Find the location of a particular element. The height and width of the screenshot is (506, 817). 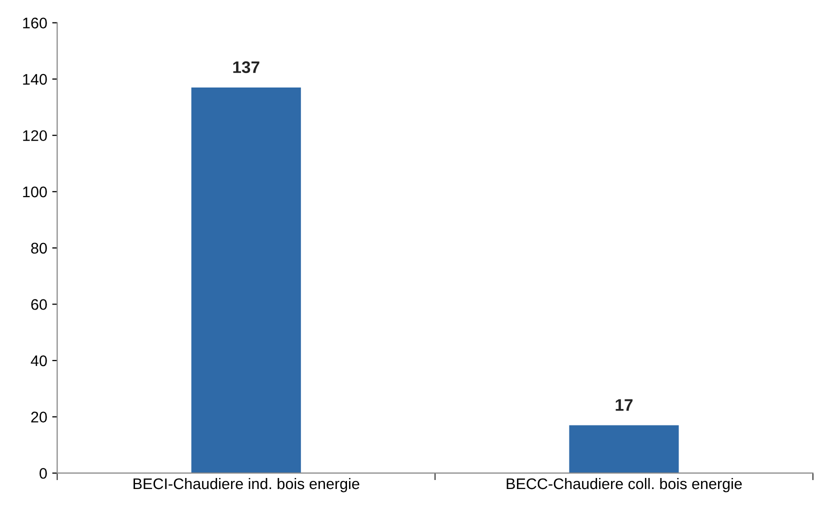

y-tick-label: 120 is located at coordinates (35, 136).